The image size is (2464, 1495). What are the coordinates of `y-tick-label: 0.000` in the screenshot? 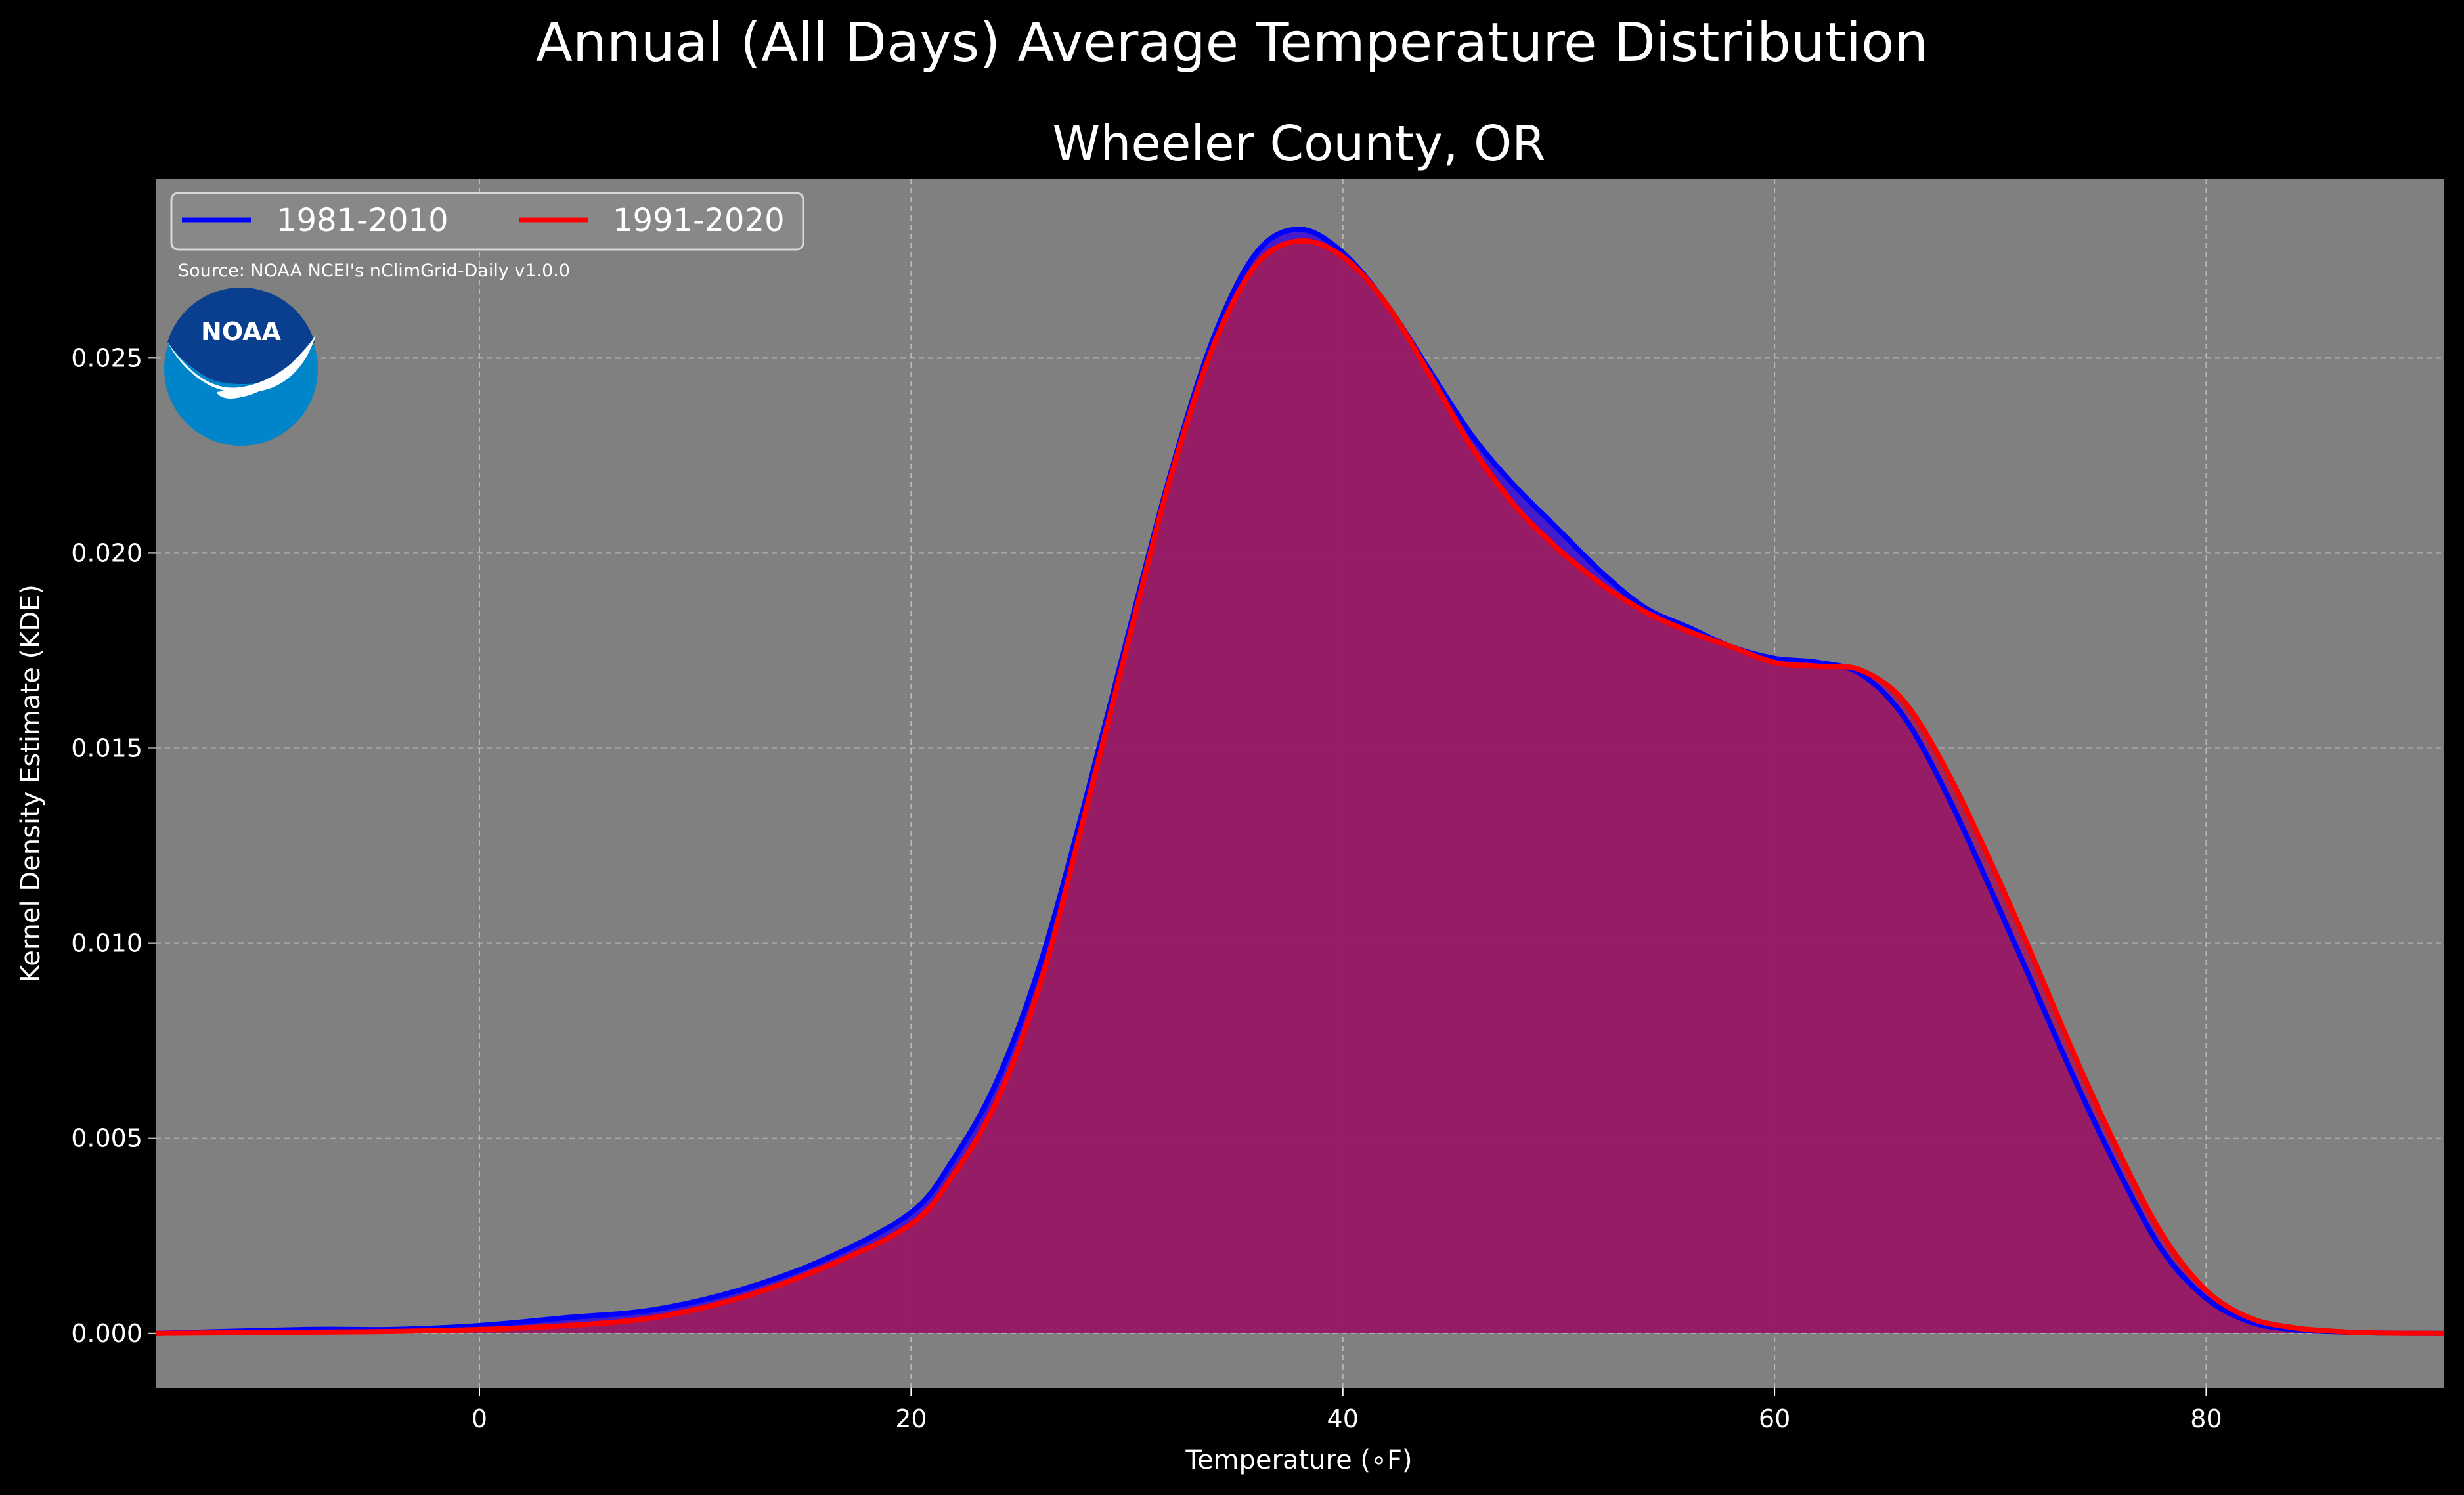 It's located at (107, 1333).